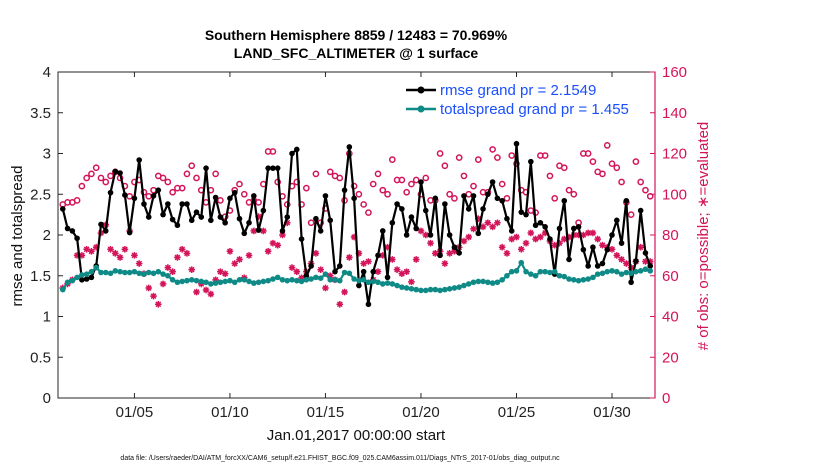  What do you see at coordinates (524, 99) in the screenshot?
I see `legend-background` at bounding box center [524, 99].